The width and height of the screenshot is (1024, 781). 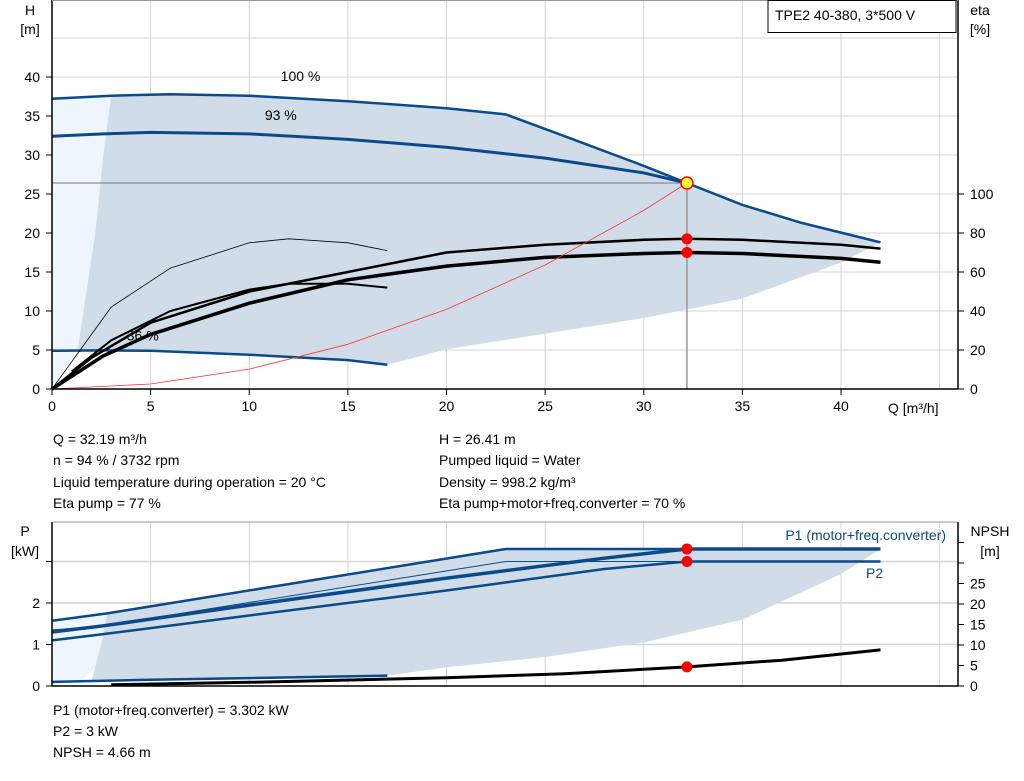 I want to click on readout-q: Q = 32.19 m³/h, so click(x=100, y=439).